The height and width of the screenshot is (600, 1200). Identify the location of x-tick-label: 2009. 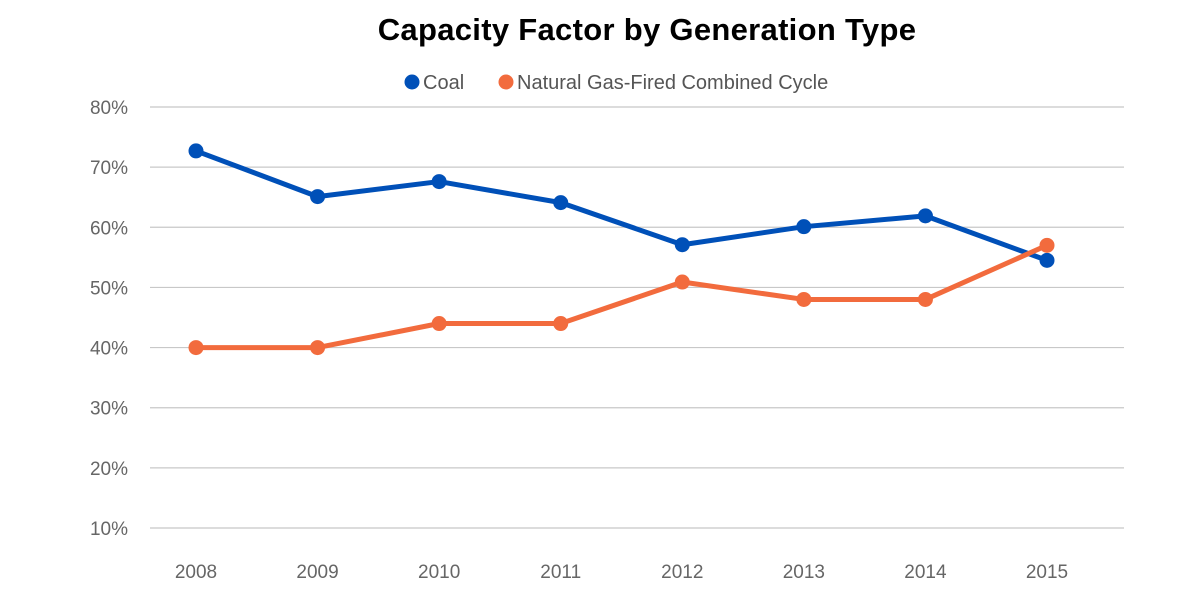
(317, 572).